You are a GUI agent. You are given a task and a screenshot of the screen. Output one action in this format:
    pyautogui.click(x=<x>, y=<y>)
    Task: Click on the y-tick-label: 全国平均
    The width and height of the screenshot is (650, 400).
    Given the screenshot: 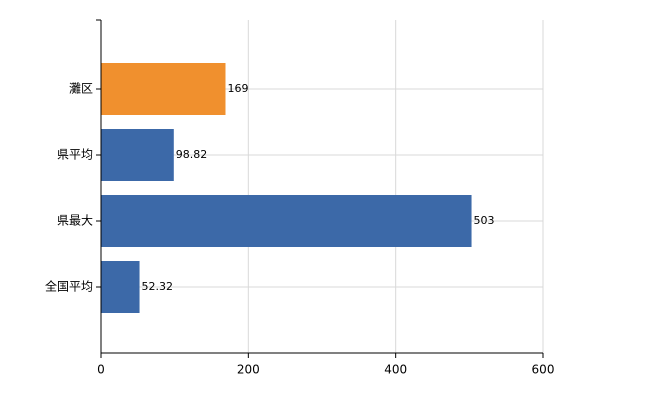 What is the action you would take?
    pyautogui.click(x=69, y=286)
    